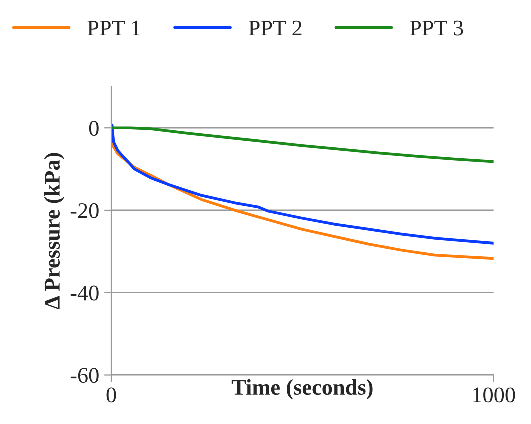 This screenshot has width=531, height=424. Describe the element at coordinates (94, 128) in the screenshot. I see `y-tick-label: 0` at that location.